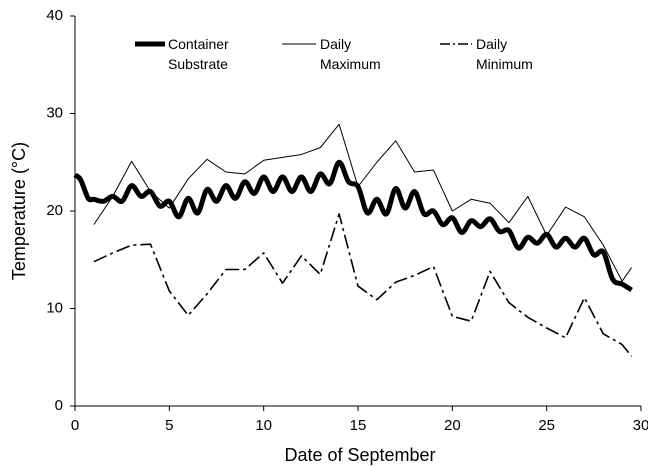  What do you see at coordinates (263, 425) in the screenshot?
I see `x-tick-label: 10` at bounding box center [263, 425].